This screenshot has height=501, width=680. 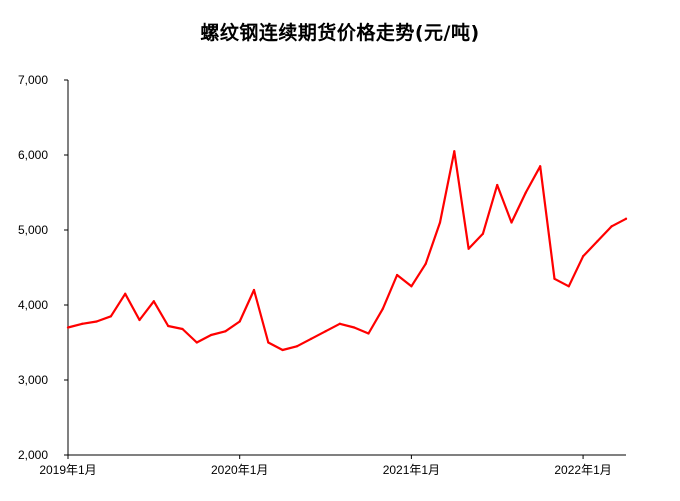 I want to click on y-tick-label: 7,000, so click(x=33, y=80).